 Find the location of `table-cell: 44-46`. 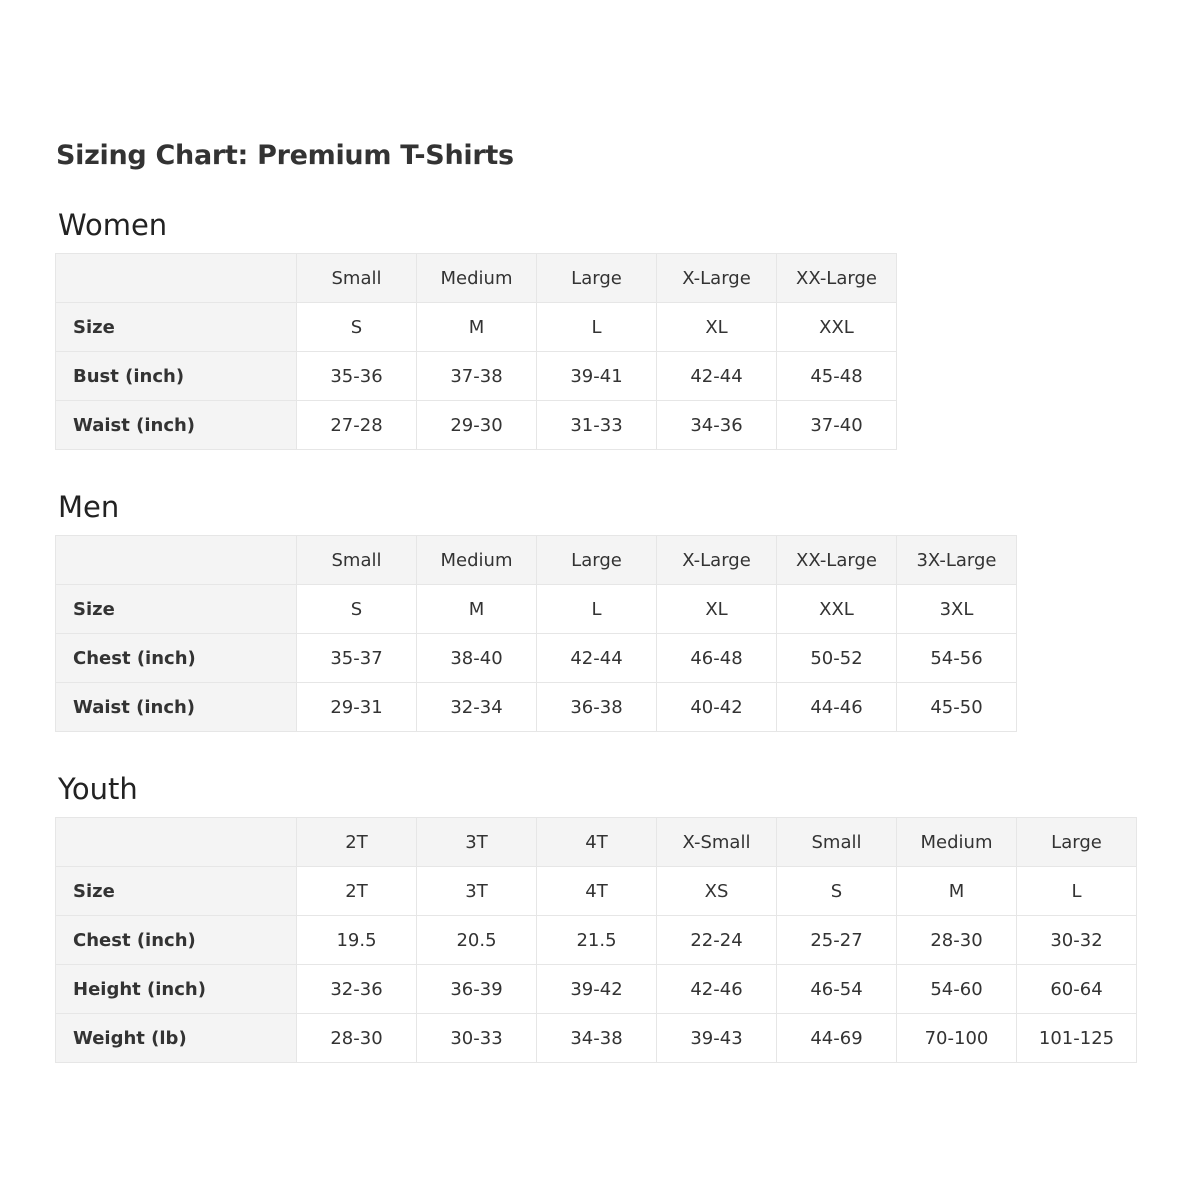

table-cell: 44-46 is located at coordinates (836, 707).